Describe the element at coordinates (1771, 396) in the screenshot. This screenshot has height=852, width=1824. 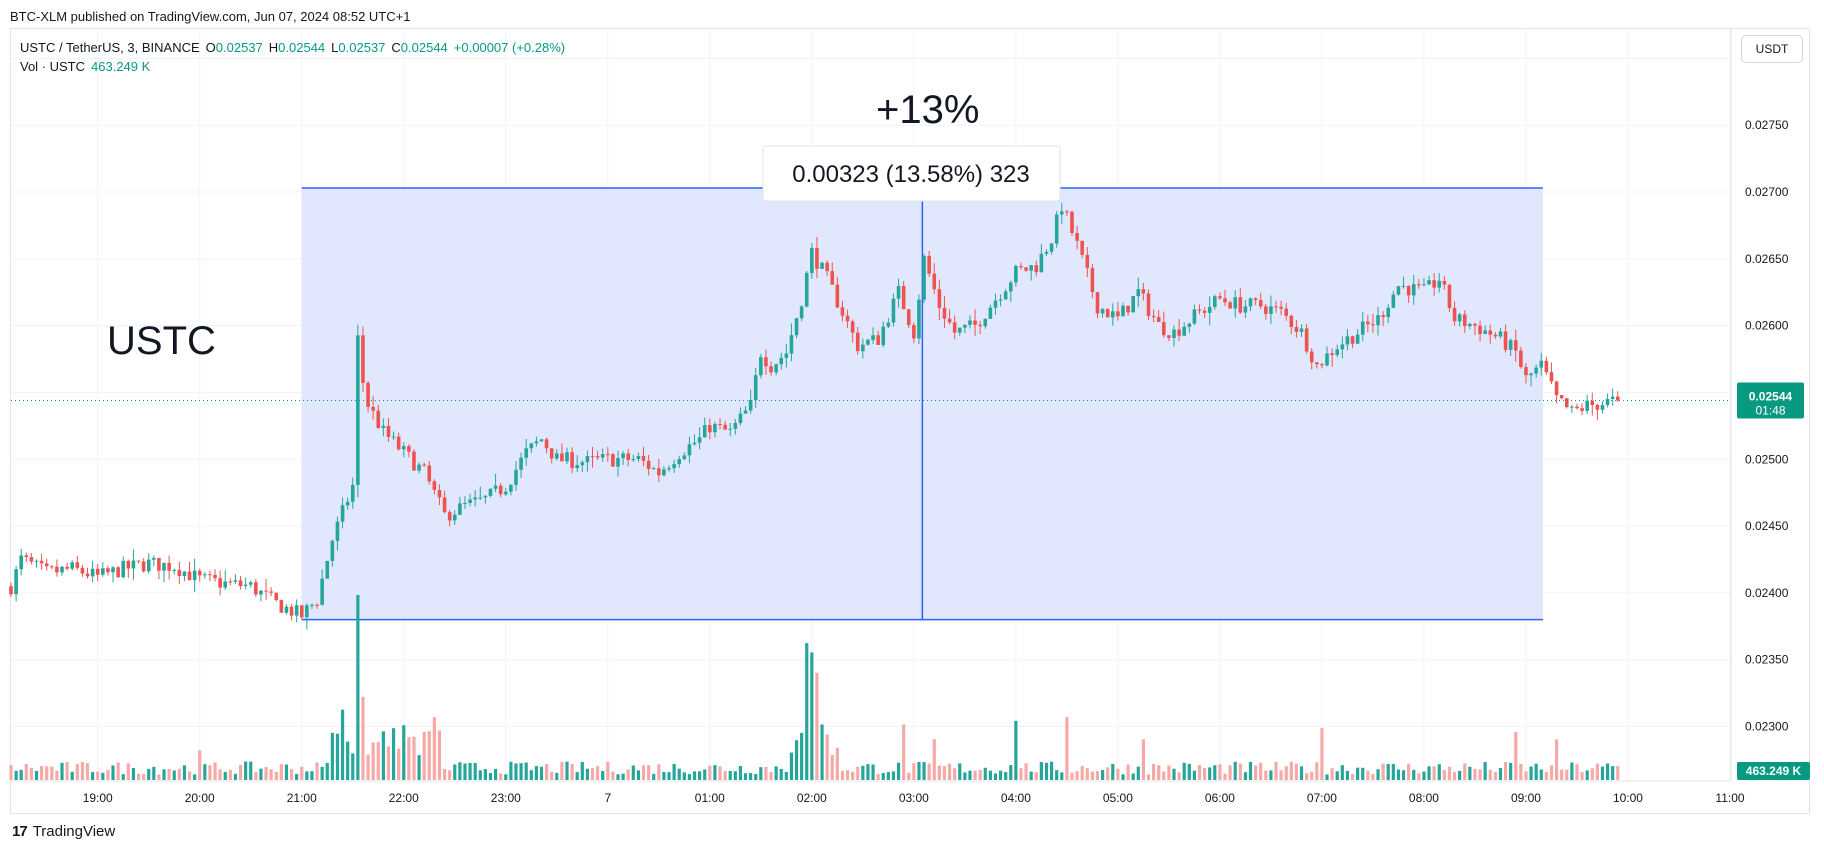
I see `last-price-value: 0.02544` at that location.